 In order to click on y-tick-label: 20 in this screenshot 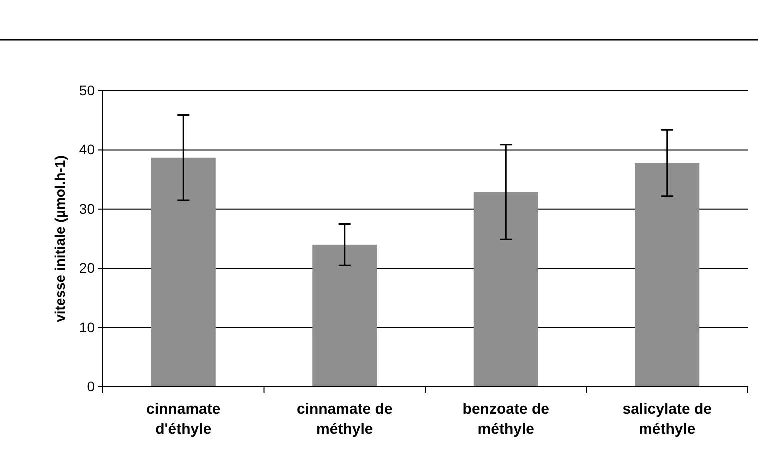, I will do `click(87, 268)`.